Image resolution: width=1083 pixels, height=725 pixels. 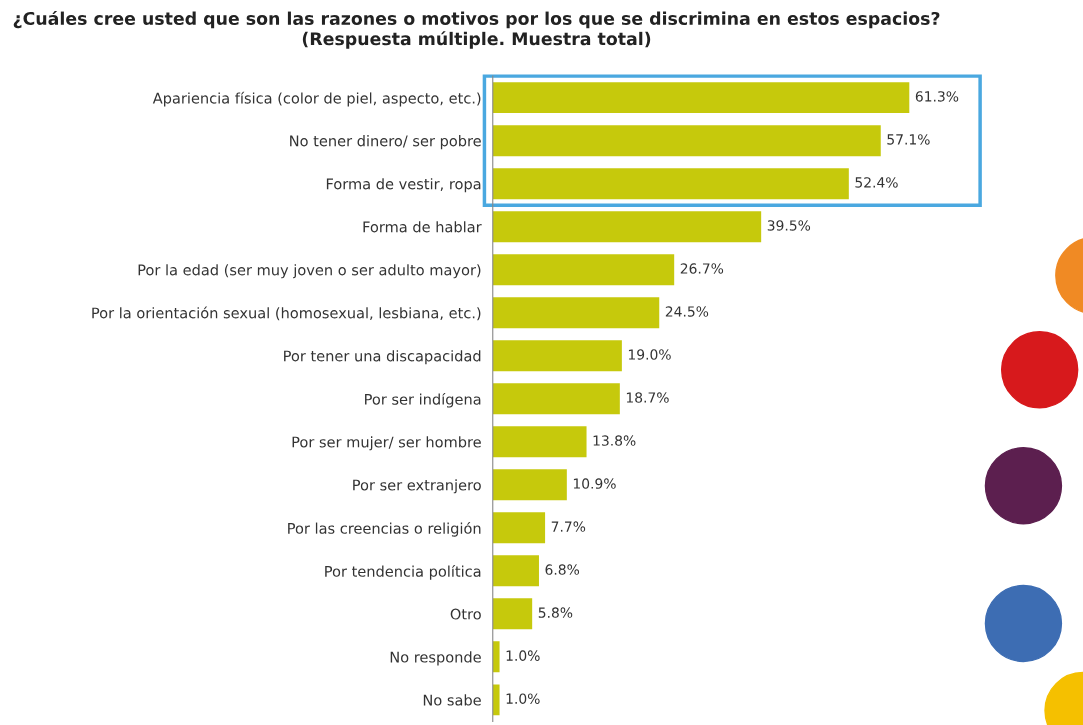 What do you see at coordinates (403, 185) in the screenshot?
I see `y-tick-label: Forma de vestir, ropa` at bounding box center [403, 185].